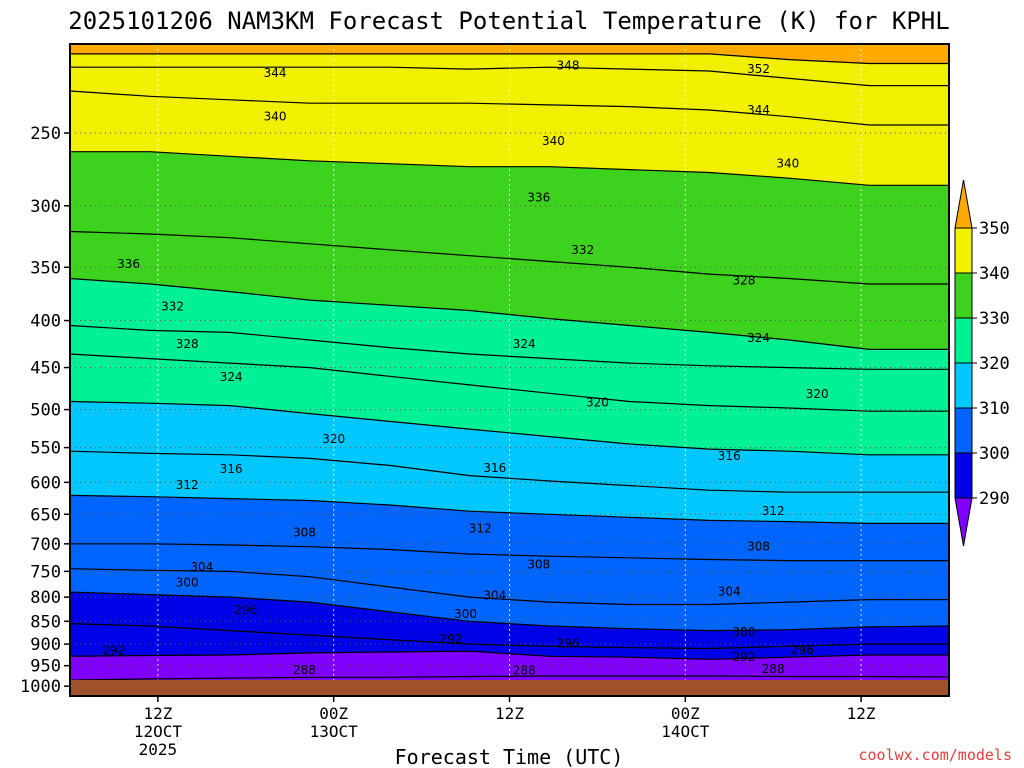 The height and width of the screenshot is (768, 1024). I want to click on x-tick-label-0-1: 12OCT, so click(158, 731).